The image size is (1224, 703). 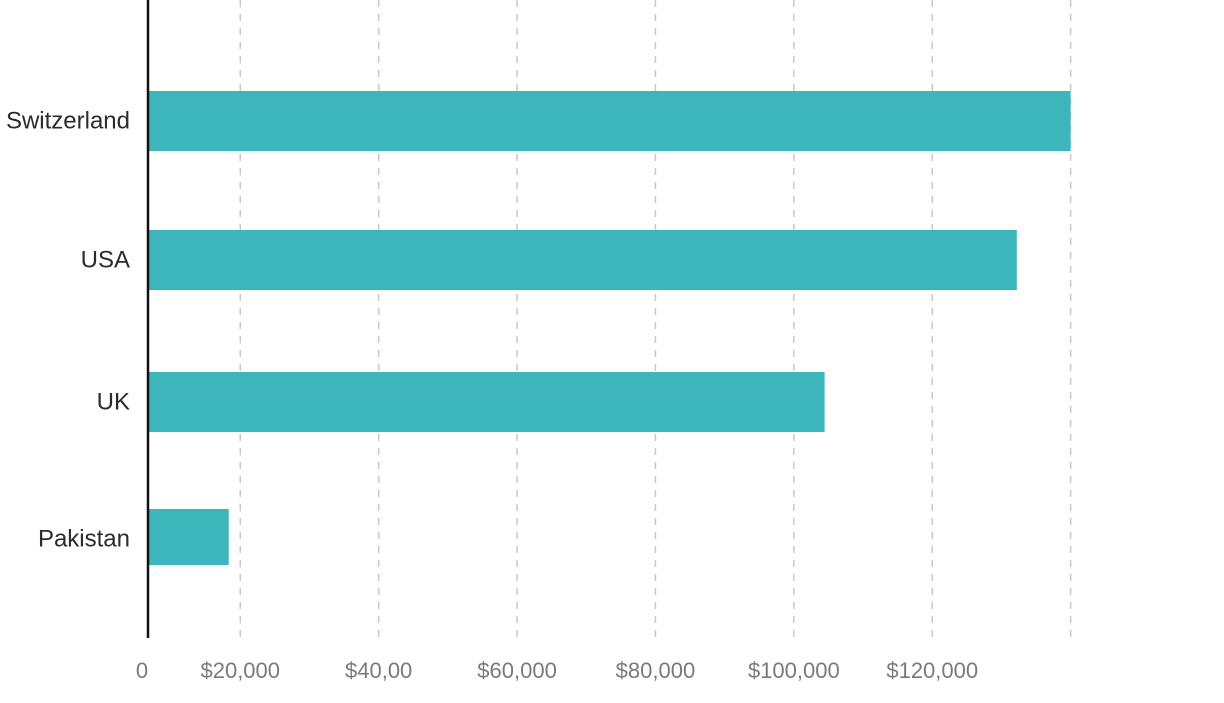 I want to click on bar-pakistan, so click(x=188, y=537).